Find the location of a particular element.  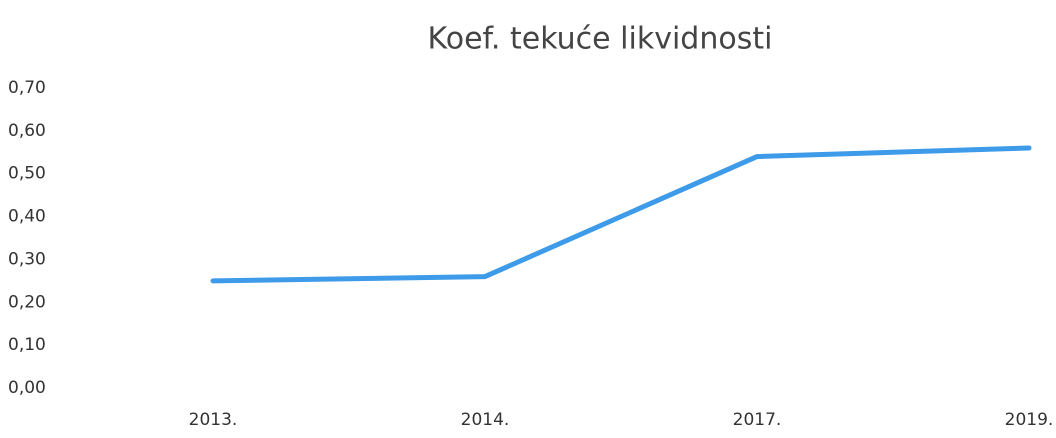

chart-title: Koef. tekuće likvidnosti is located at coordinates (600, 39).